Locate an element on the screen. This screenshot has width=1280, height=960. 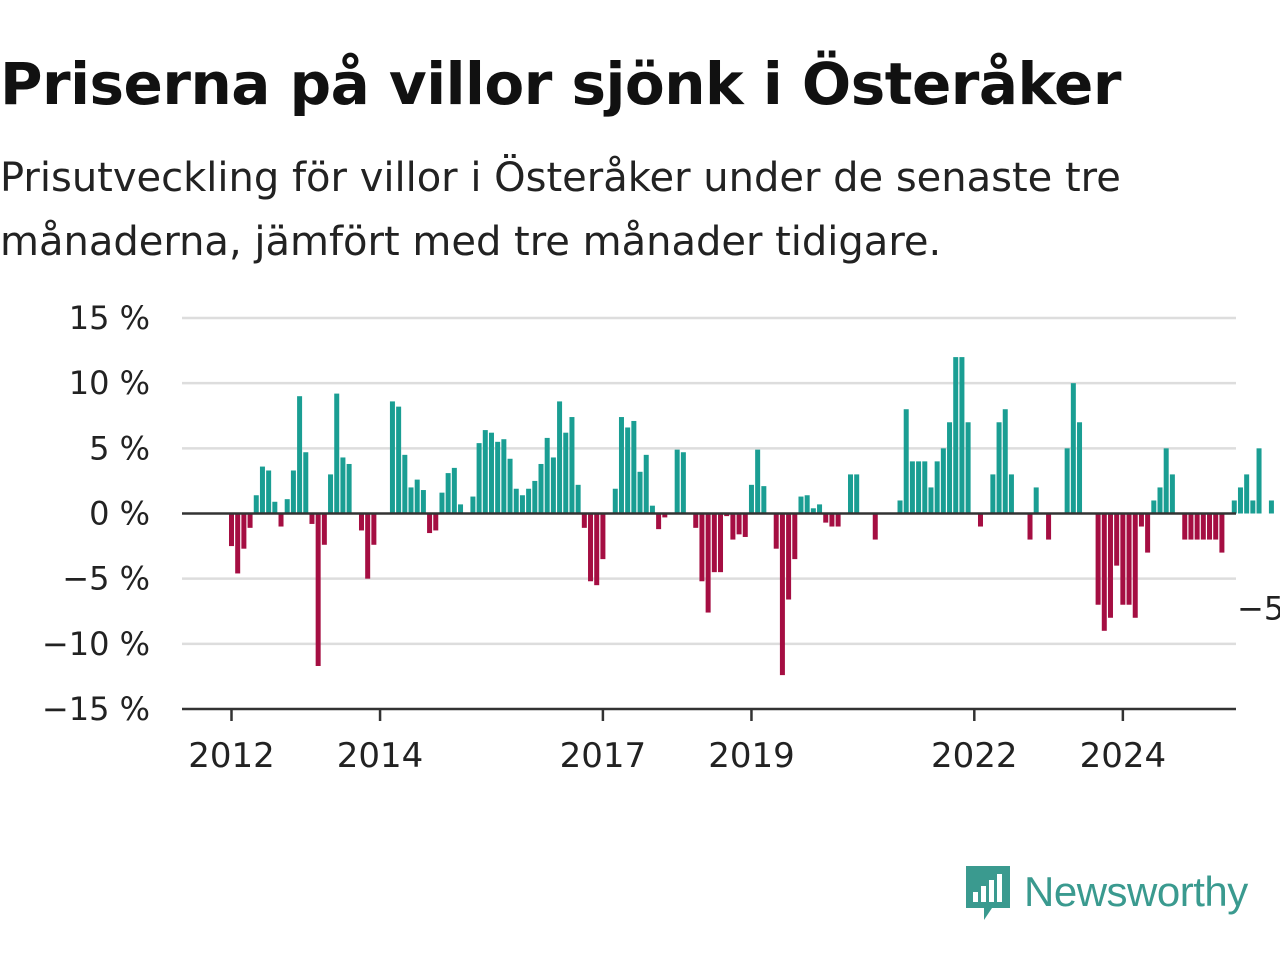
y-tick-label: −5 % is located at coordinates (106, 579).